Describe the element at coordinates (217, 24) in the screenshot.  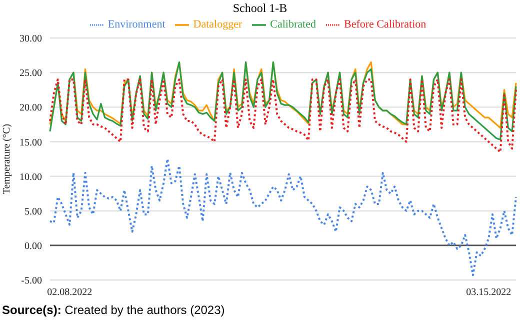
I see `legend-label: Datalogger` at that location.